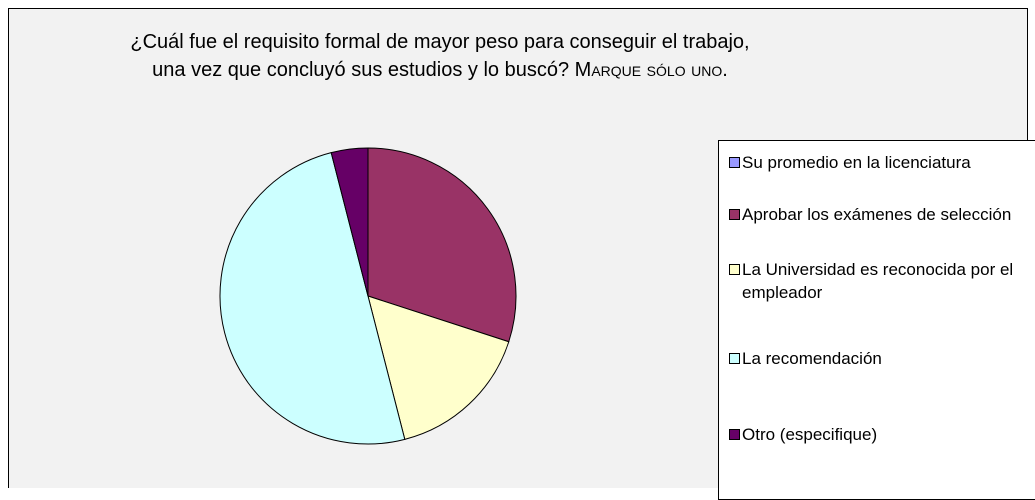 The width and height of the screenshot is (1035, 500). What do you see at coordinates (812, 358) in the screenshot?
I see `legend-label: La recomendación` at bounding box center [812, 358].